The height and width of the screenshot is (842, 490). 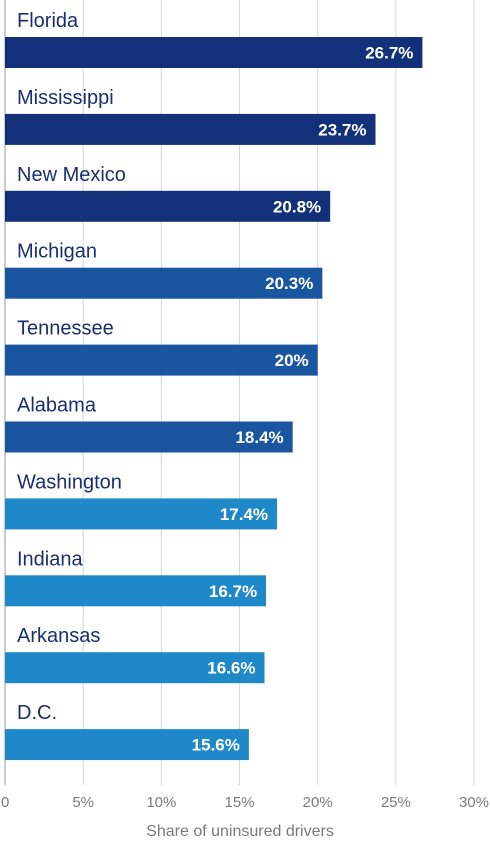 What do you see at coordinates (474, 802) in the screenshot?
I see `x-tick-label: 30%` at bounding box center [474, 802].